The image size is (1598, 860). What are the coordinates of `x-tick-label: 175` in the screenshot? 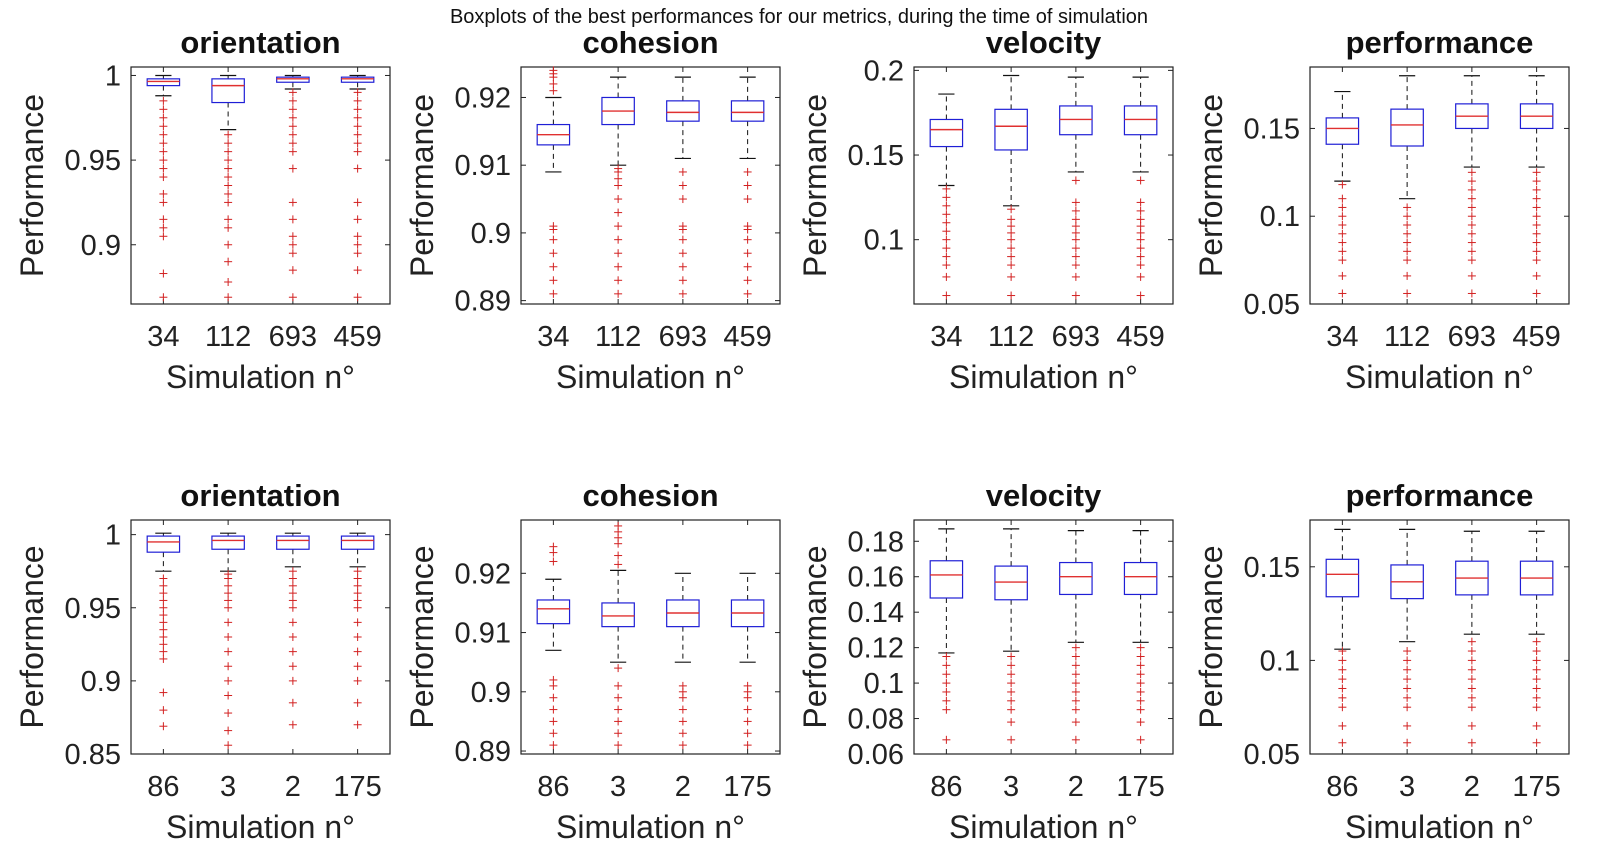 It's located at (1140, 787).